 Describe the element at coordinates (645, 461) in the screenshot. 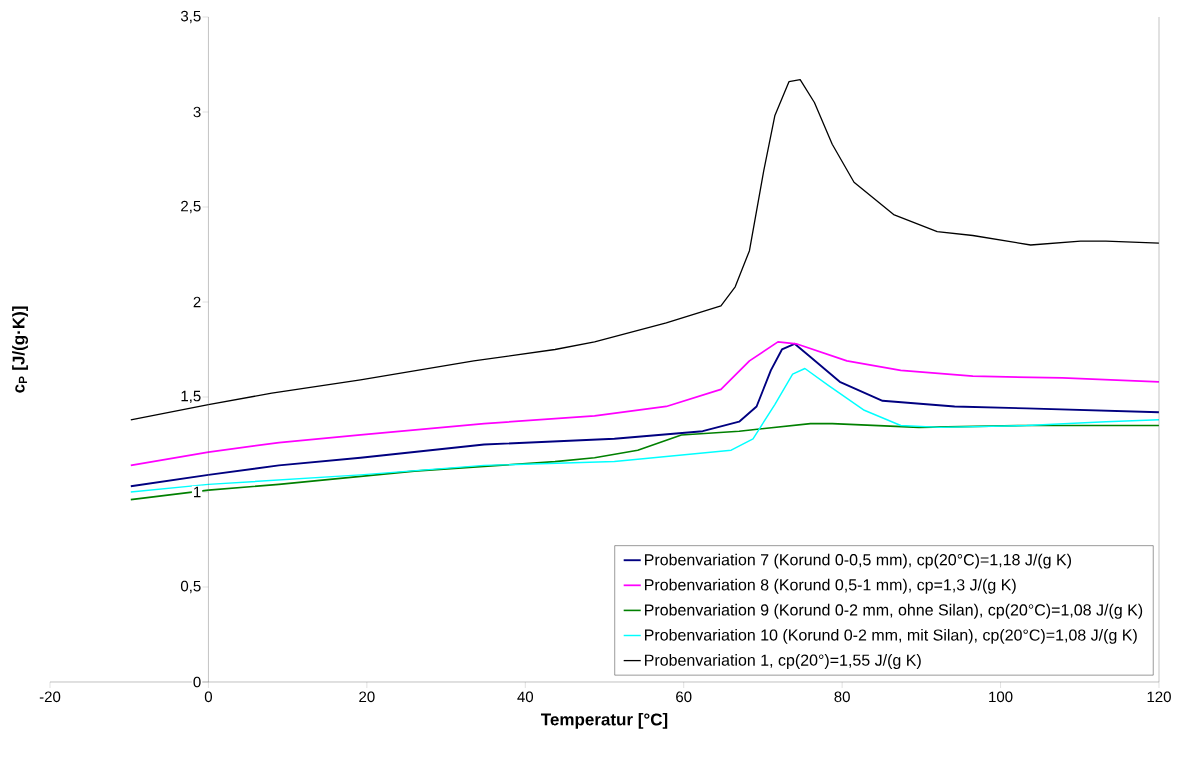

I see `line-series` at that location.